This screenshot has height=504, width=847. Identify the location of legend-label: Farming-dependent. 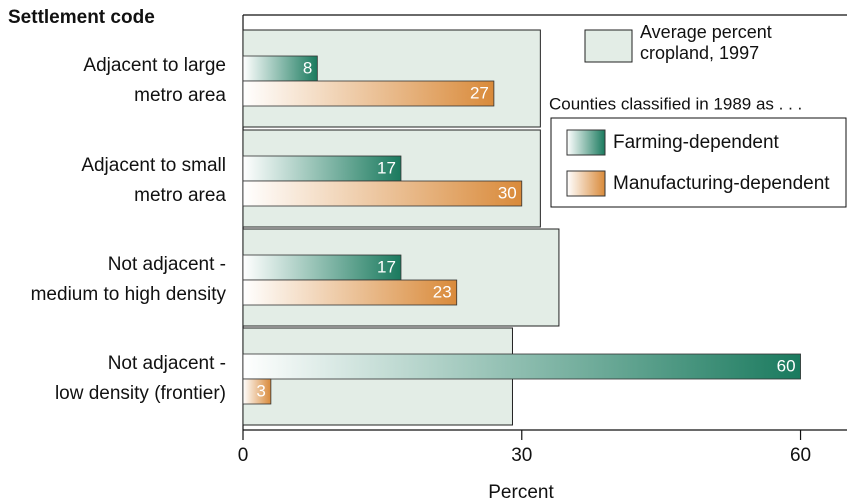
(696, 142).